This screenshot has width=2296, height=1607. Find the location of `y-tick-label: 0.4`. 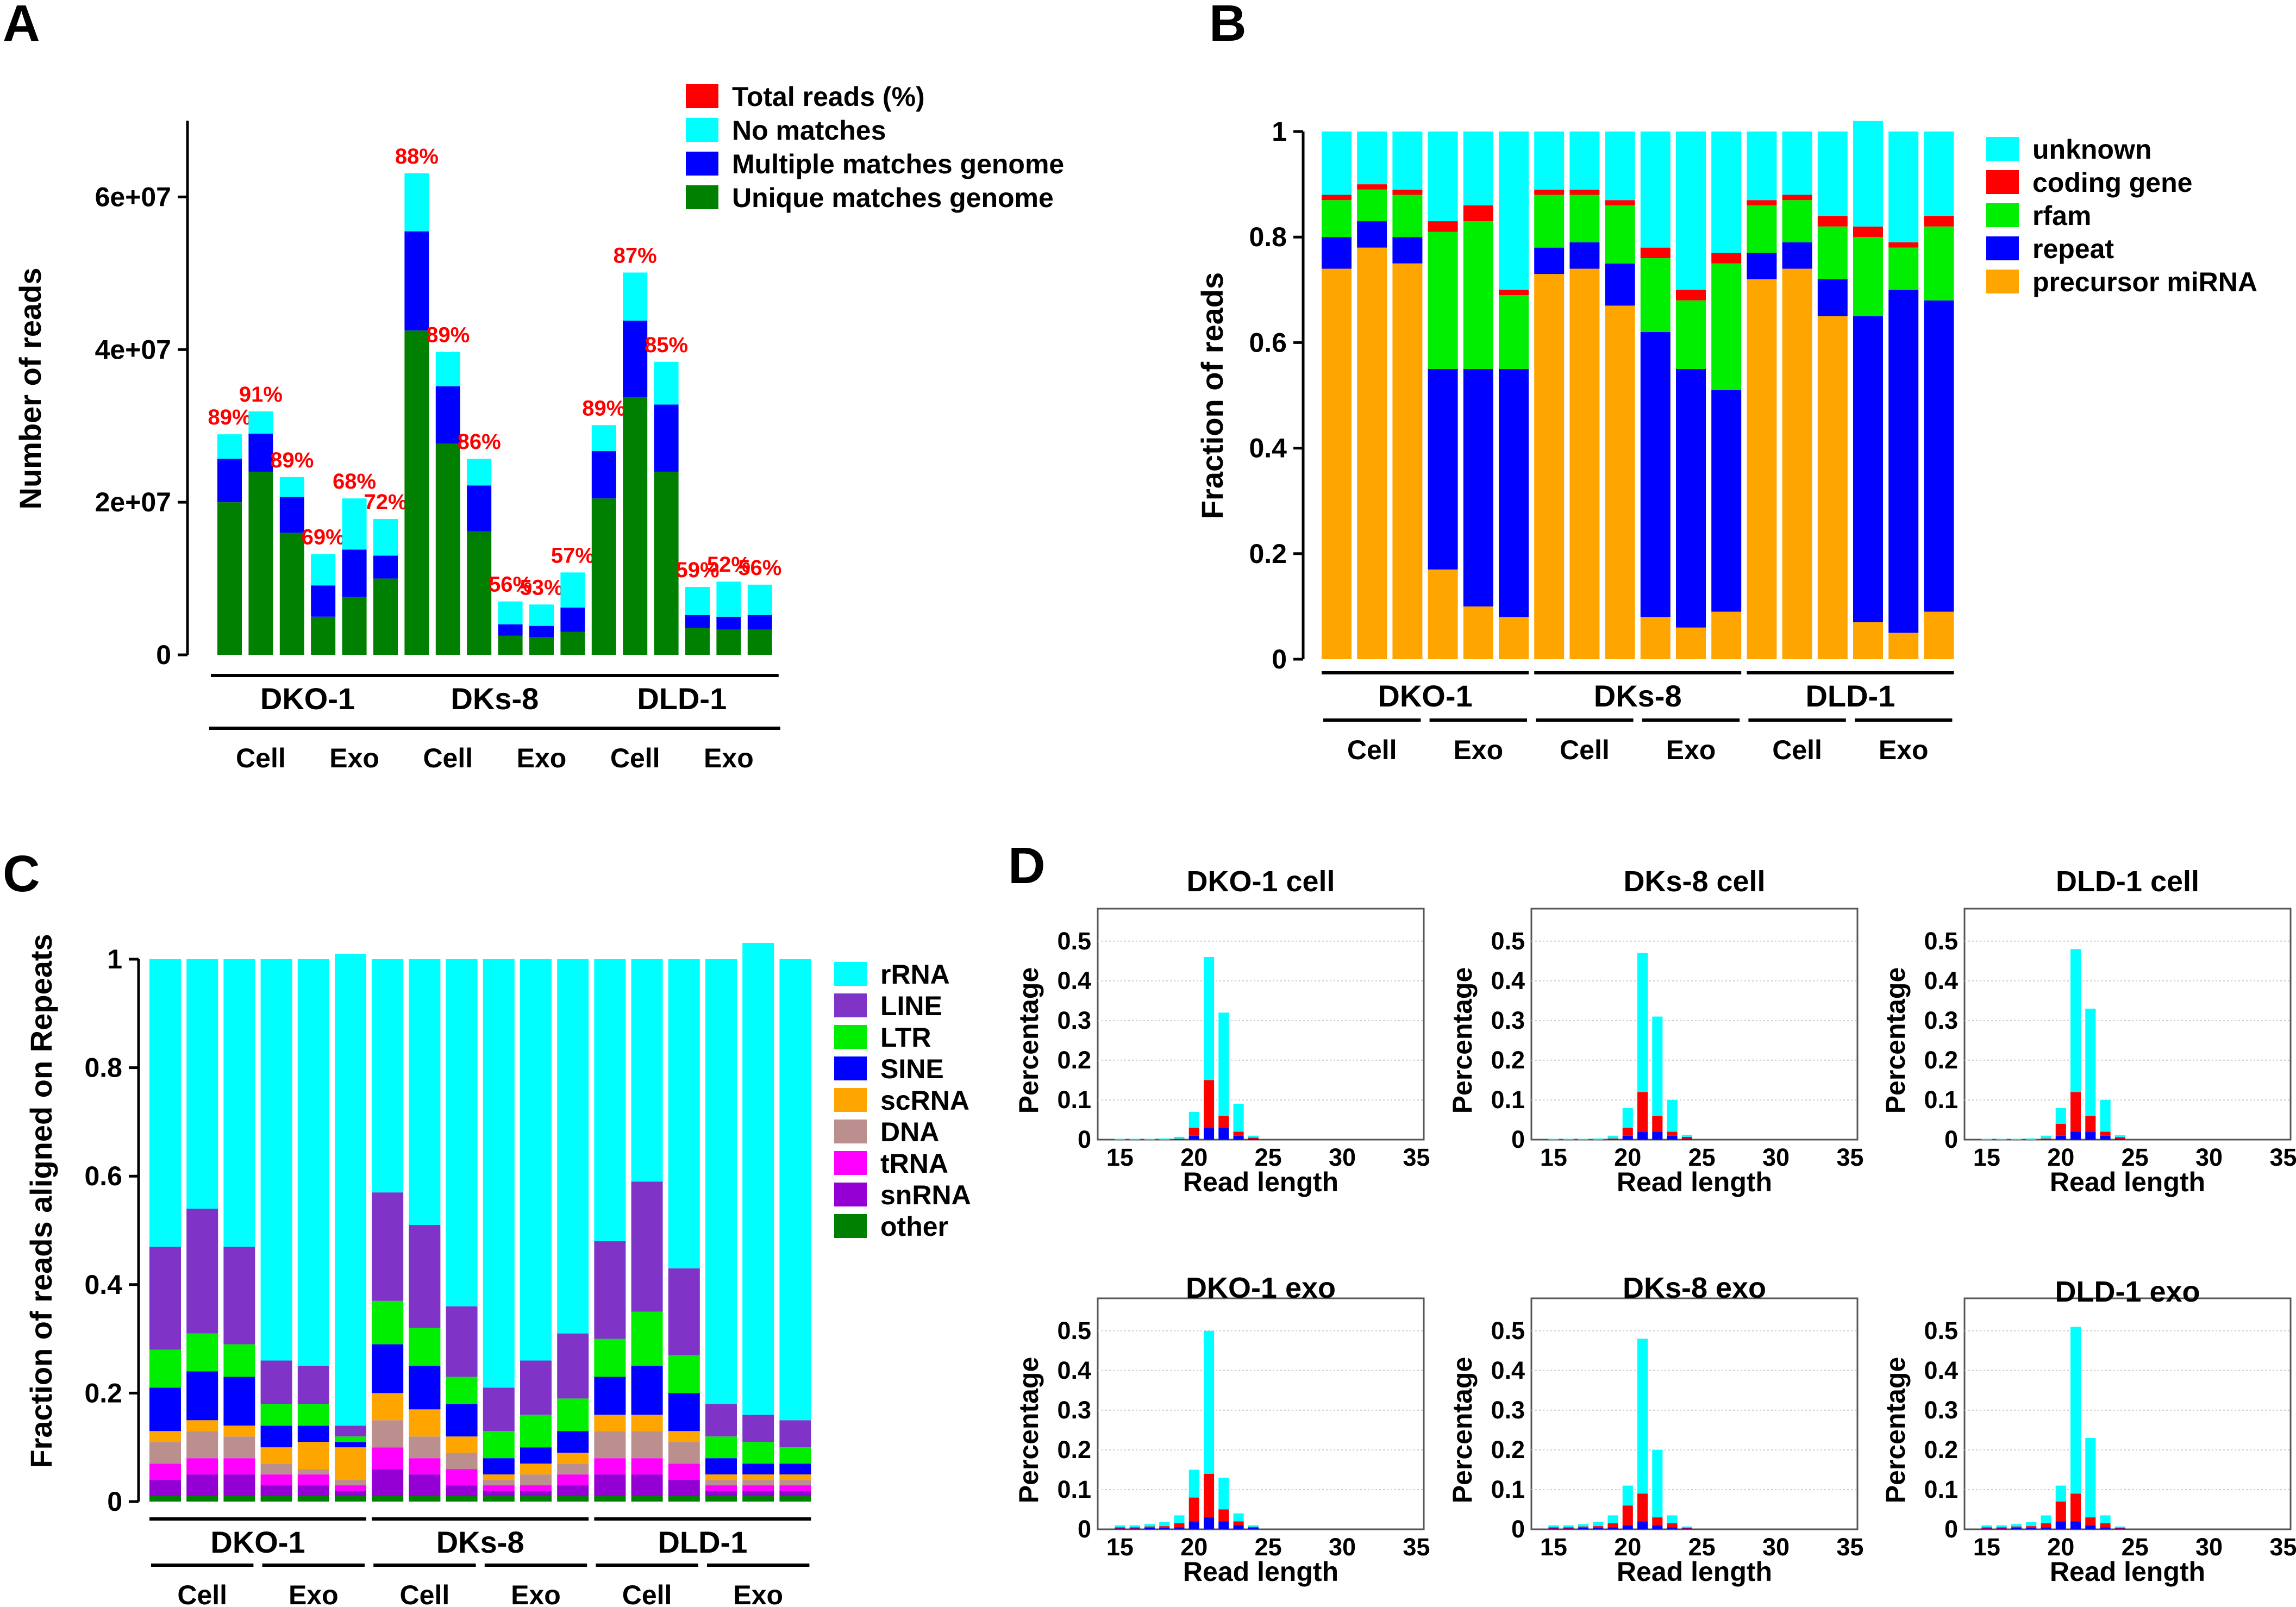

y-tick-label: 0.4 is located at coordinates (1941, 1370).